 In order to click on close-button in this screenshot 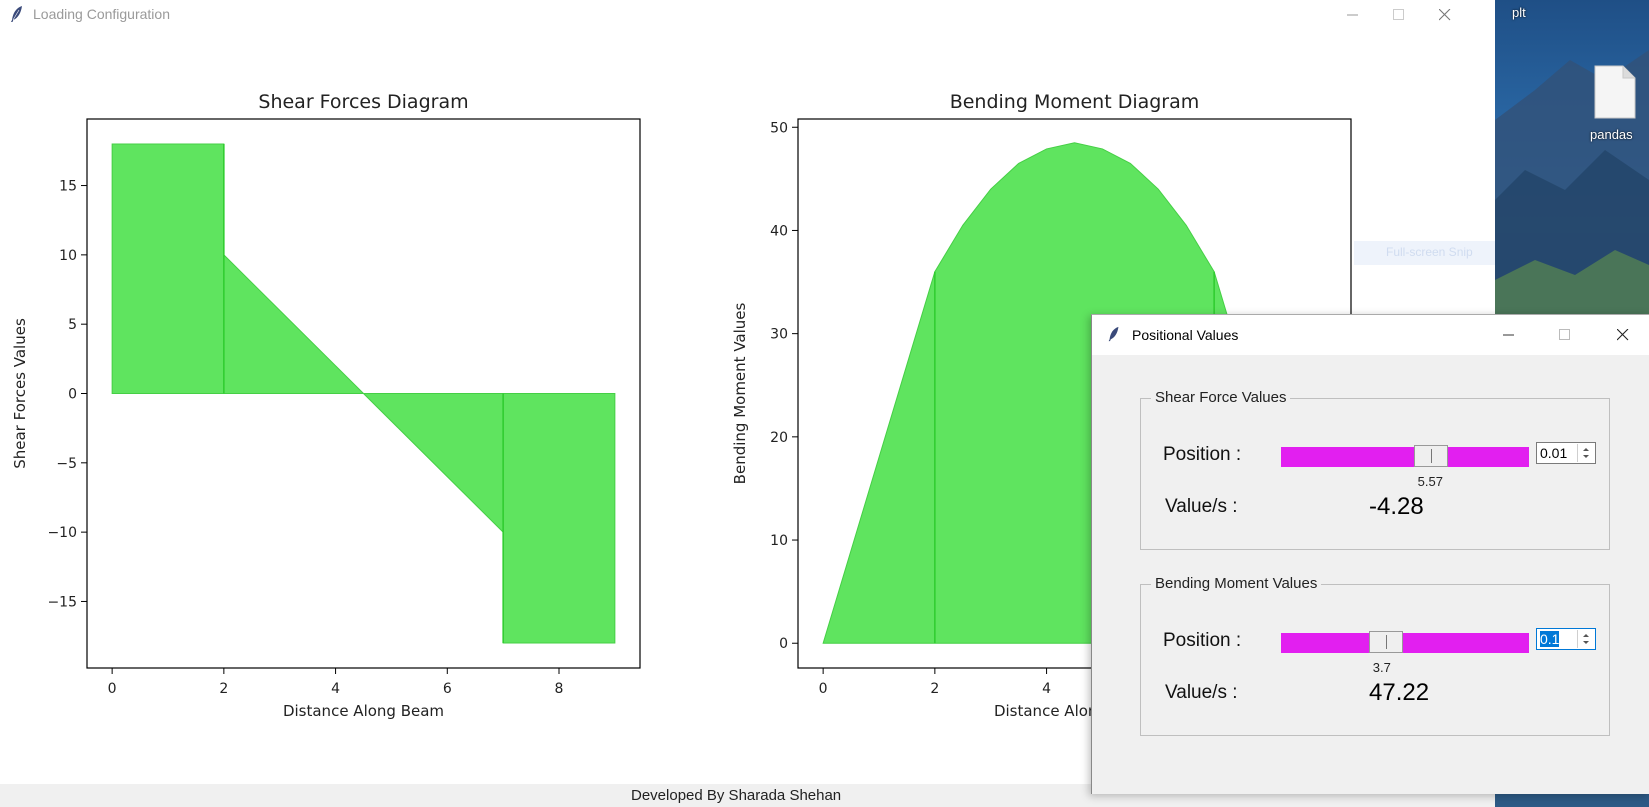, I will do `click(1445, 15)`.